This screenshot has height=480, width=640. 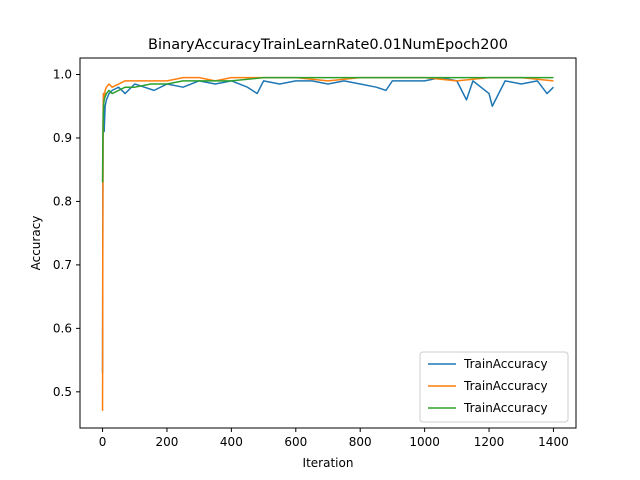 What do you see at coordinates (553, 442) in the screenshot?
I see `x-tick-label: 1400` at bounding box center [553, 442].